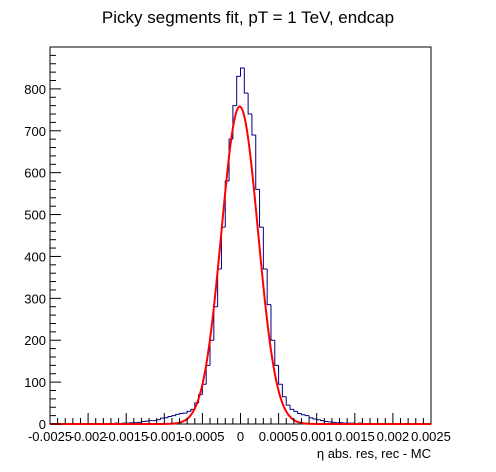  What do you see at coordinates (42, 243) in the screenshot?
I see `y-axis: 0 100 200 300 400 500 600 700 800` at bounding box center [42, 243].